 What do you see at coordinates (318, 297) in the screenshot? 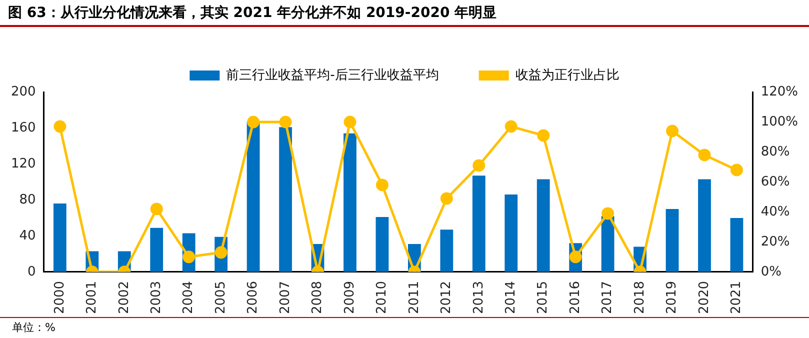
I see `x-tick-label: 2008` at bounding box center [318, 297].